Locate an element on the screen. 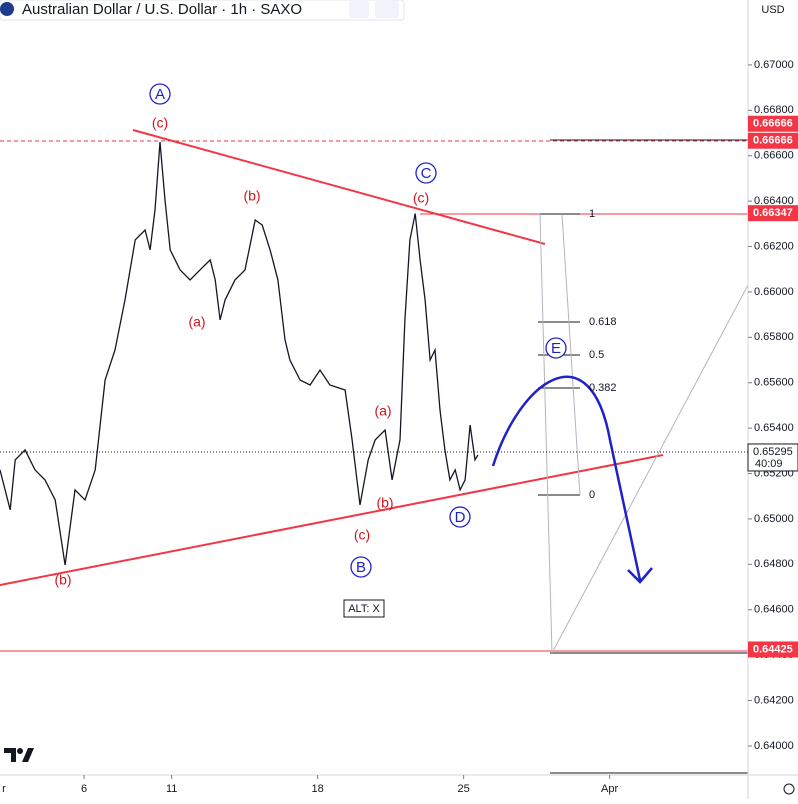 This screenshot has height=804, width=798. fib-label: 0.618 is located at coordinates (603, 322).